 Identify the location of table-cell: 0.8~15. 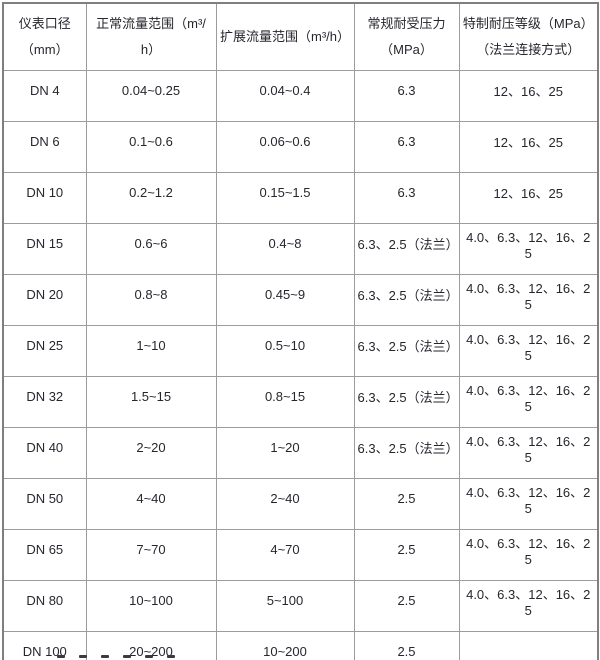
(285, 402).